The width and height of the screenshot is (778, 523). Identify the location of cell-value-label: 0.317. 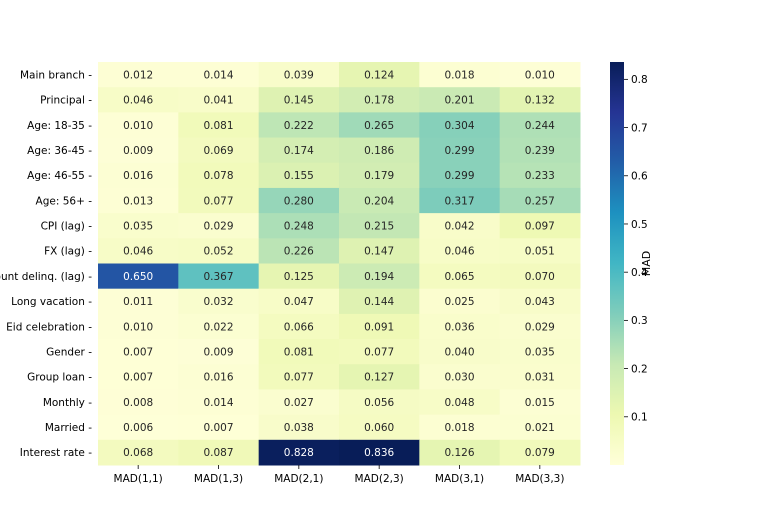
(459, 201).